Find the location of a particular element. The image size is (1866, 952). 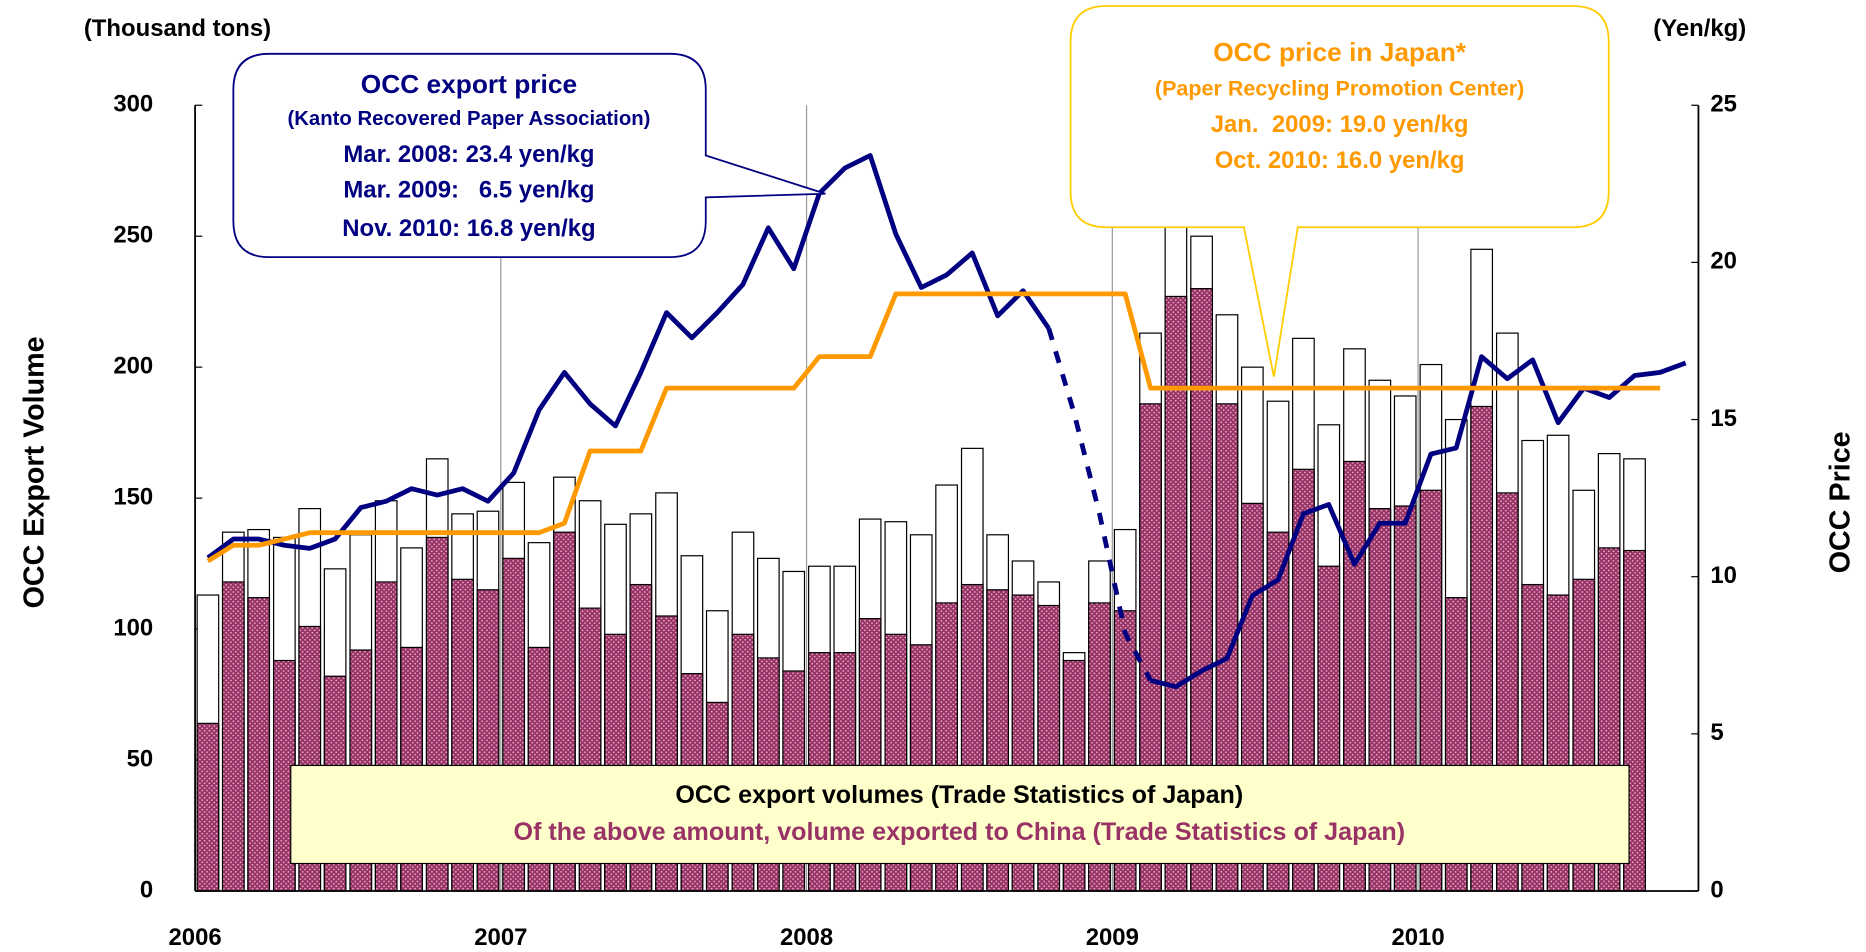

callout-note: Mar. 2008: 23.4 yen/kg is located at coordinates (468, 154).